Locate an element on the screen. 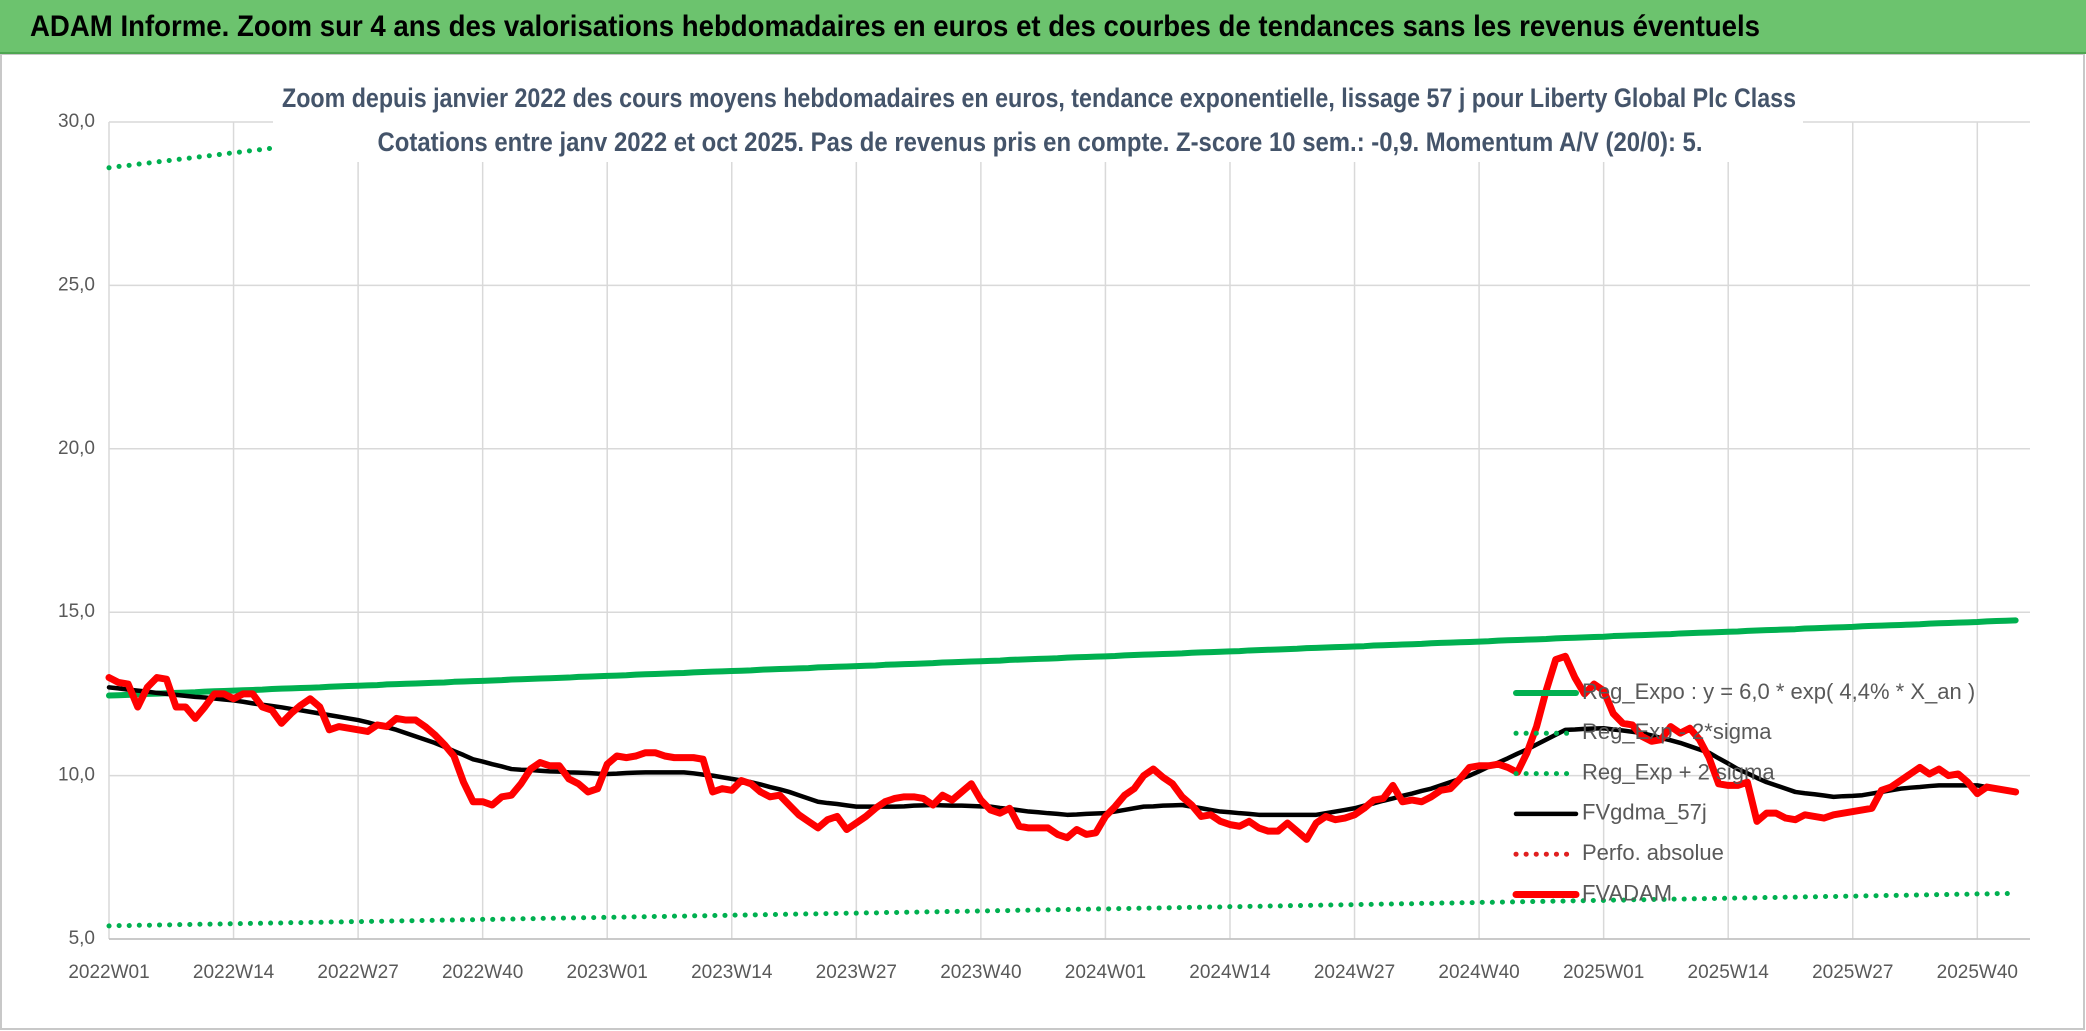 This screenshot has height=1031, width=2086. x-tick-label: 2023W01 is located at coordinates (607, 972).